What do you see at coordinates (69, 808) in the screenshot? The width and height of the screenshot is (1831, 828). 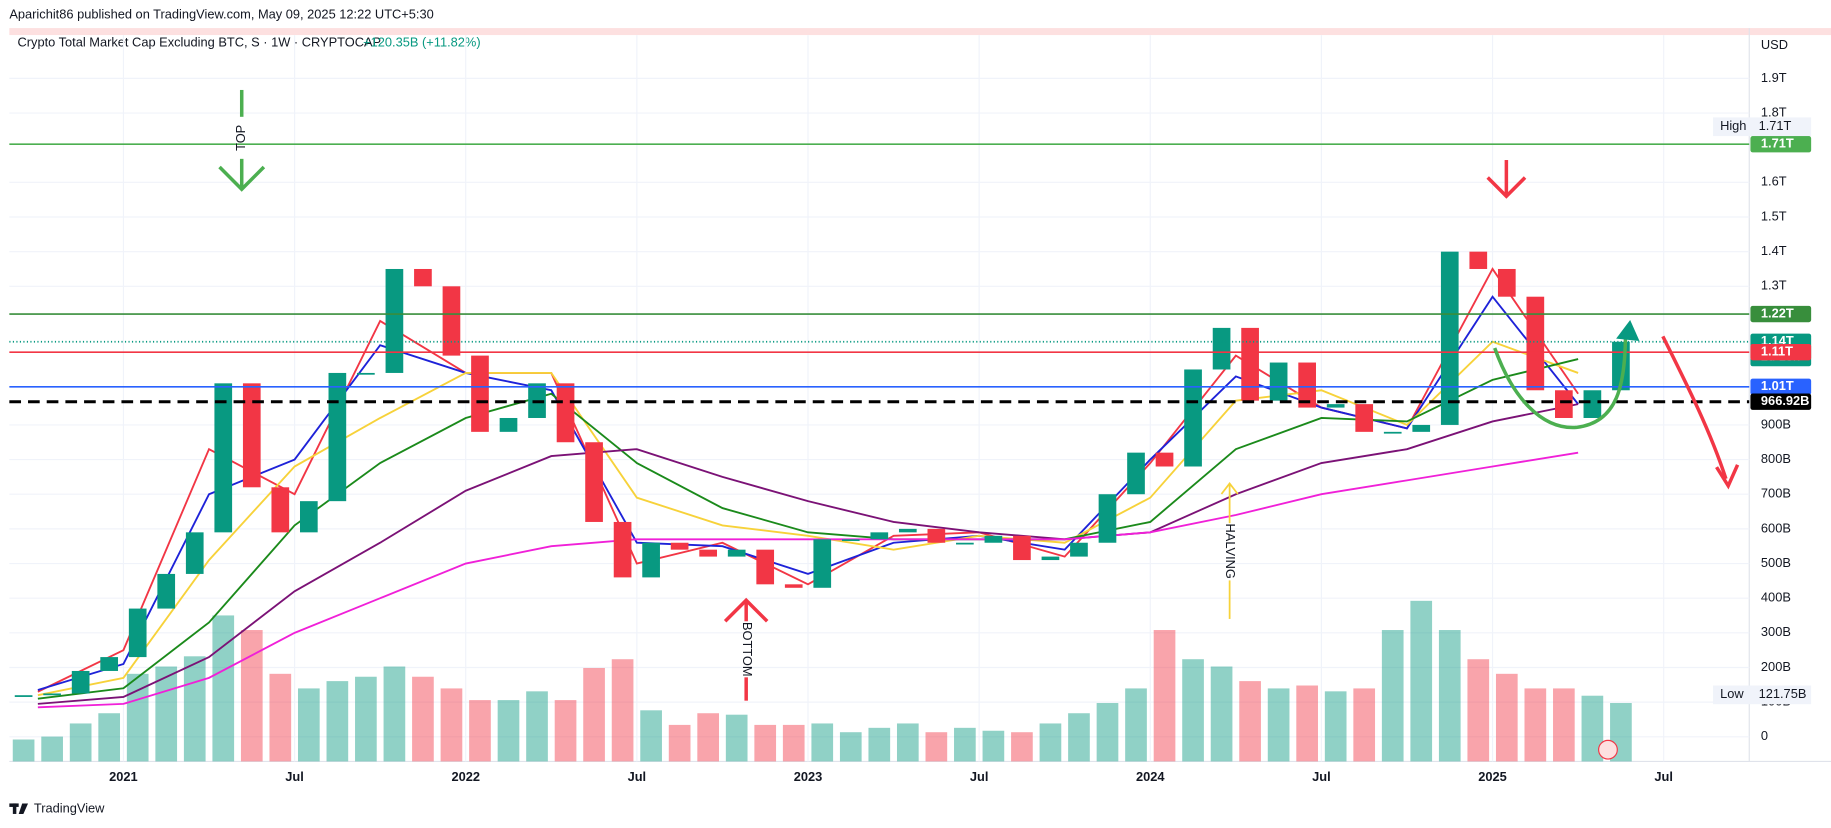 I see `brand: TradingView` at bounding box center [69, 808].